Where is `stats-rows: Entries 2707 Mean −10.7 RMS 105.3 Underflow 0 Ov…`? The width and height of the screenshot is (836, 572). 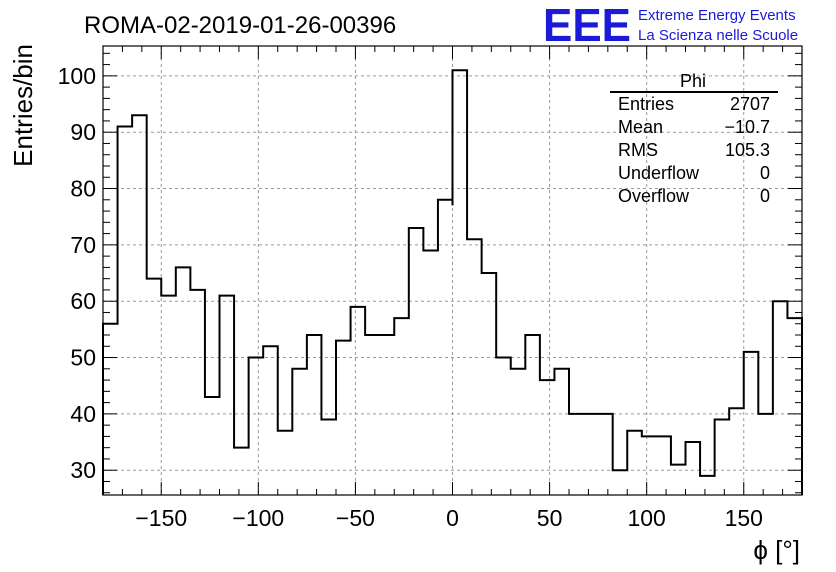
stats-rows: Entries 2707 Mean −10.7 RMS 105.3 Underflow 0 Ov… is located at coordinates (694, 150).